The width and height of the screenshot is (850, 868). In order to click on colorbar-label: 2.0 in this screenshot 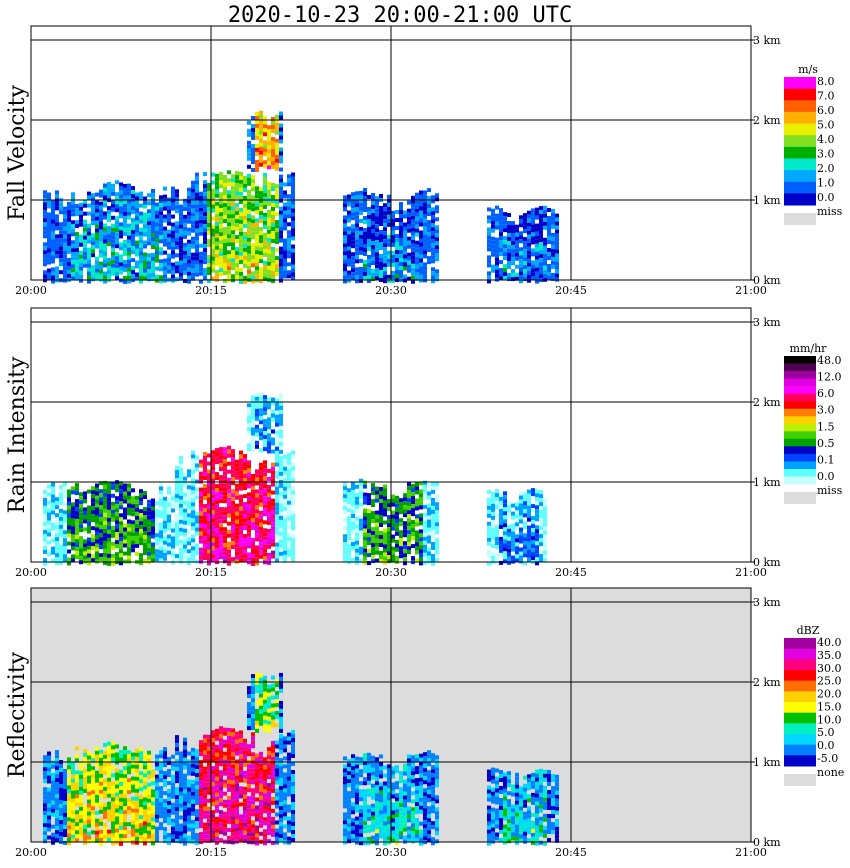, I will do `click(826, 168)`.